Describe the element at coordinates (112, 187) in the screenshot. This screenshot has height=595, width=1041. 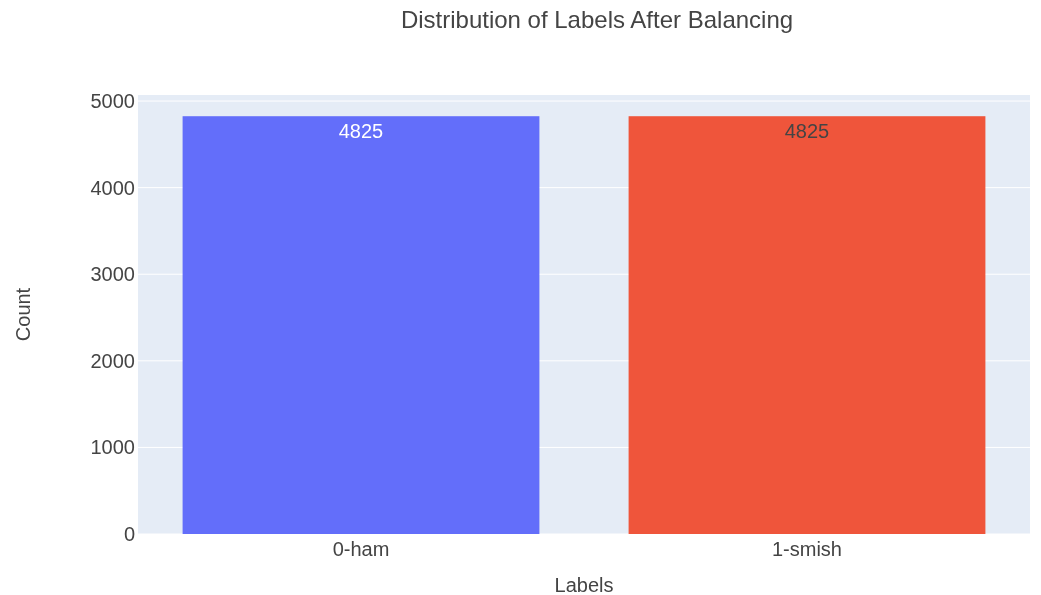
I see `y-tick-label: 4000` at that location.